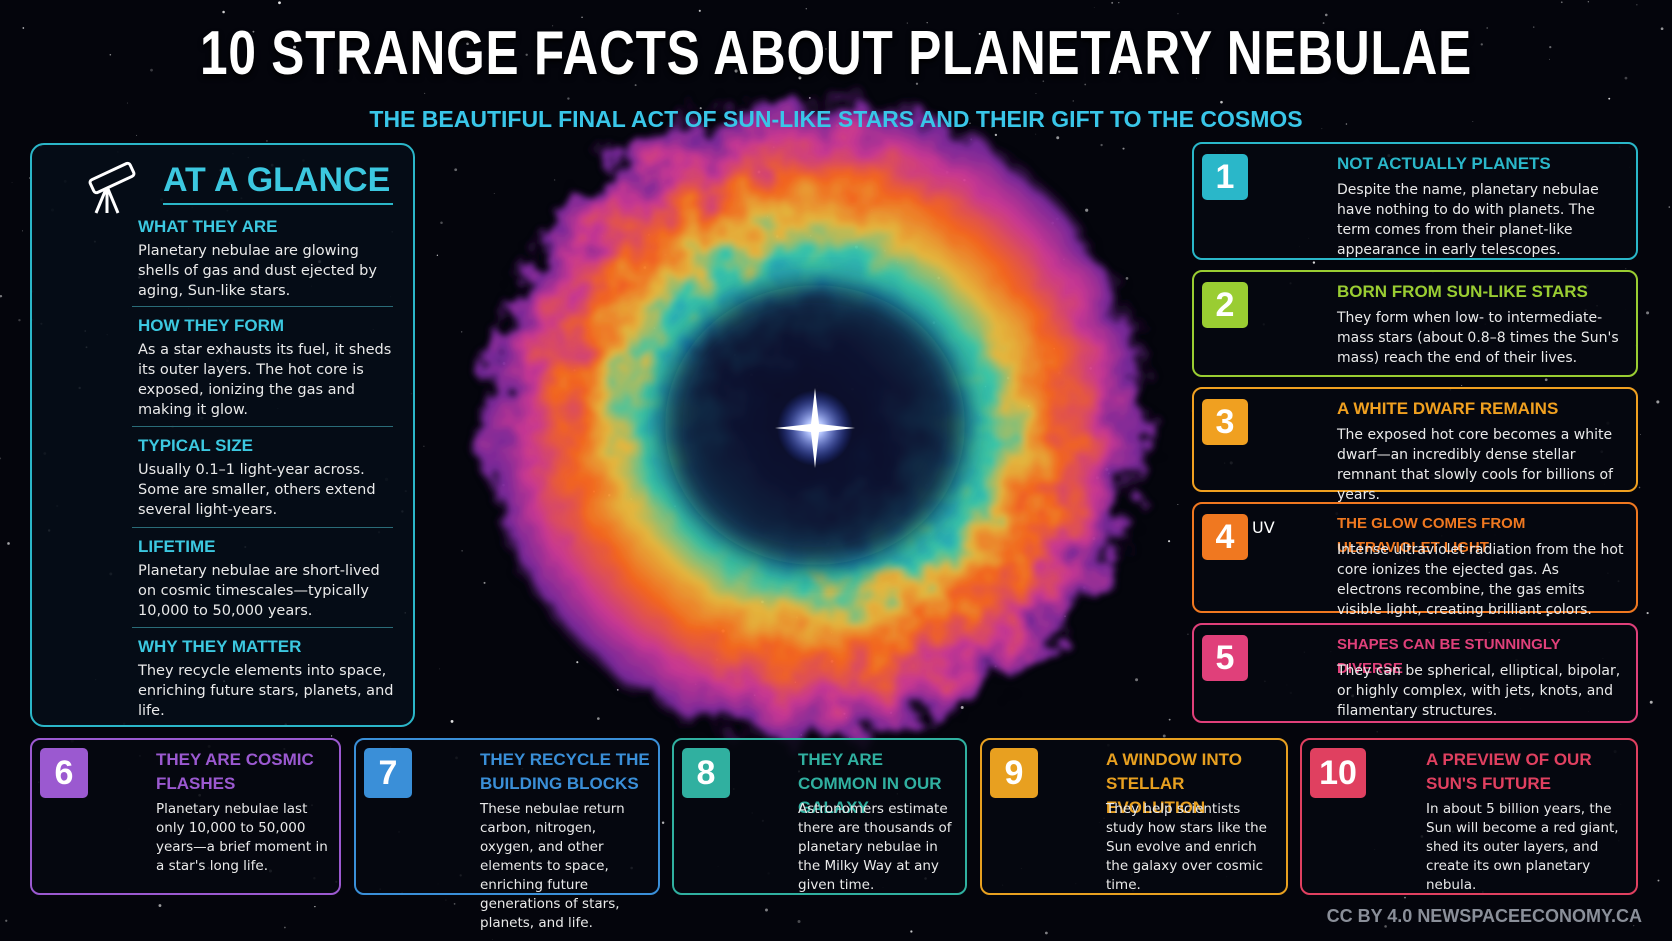 Image resolution: width=1672 pixels, height=941 pixels. Describe the element at coordinates (815, 428) in the screenshot. I see `central-star-flare` at that location.